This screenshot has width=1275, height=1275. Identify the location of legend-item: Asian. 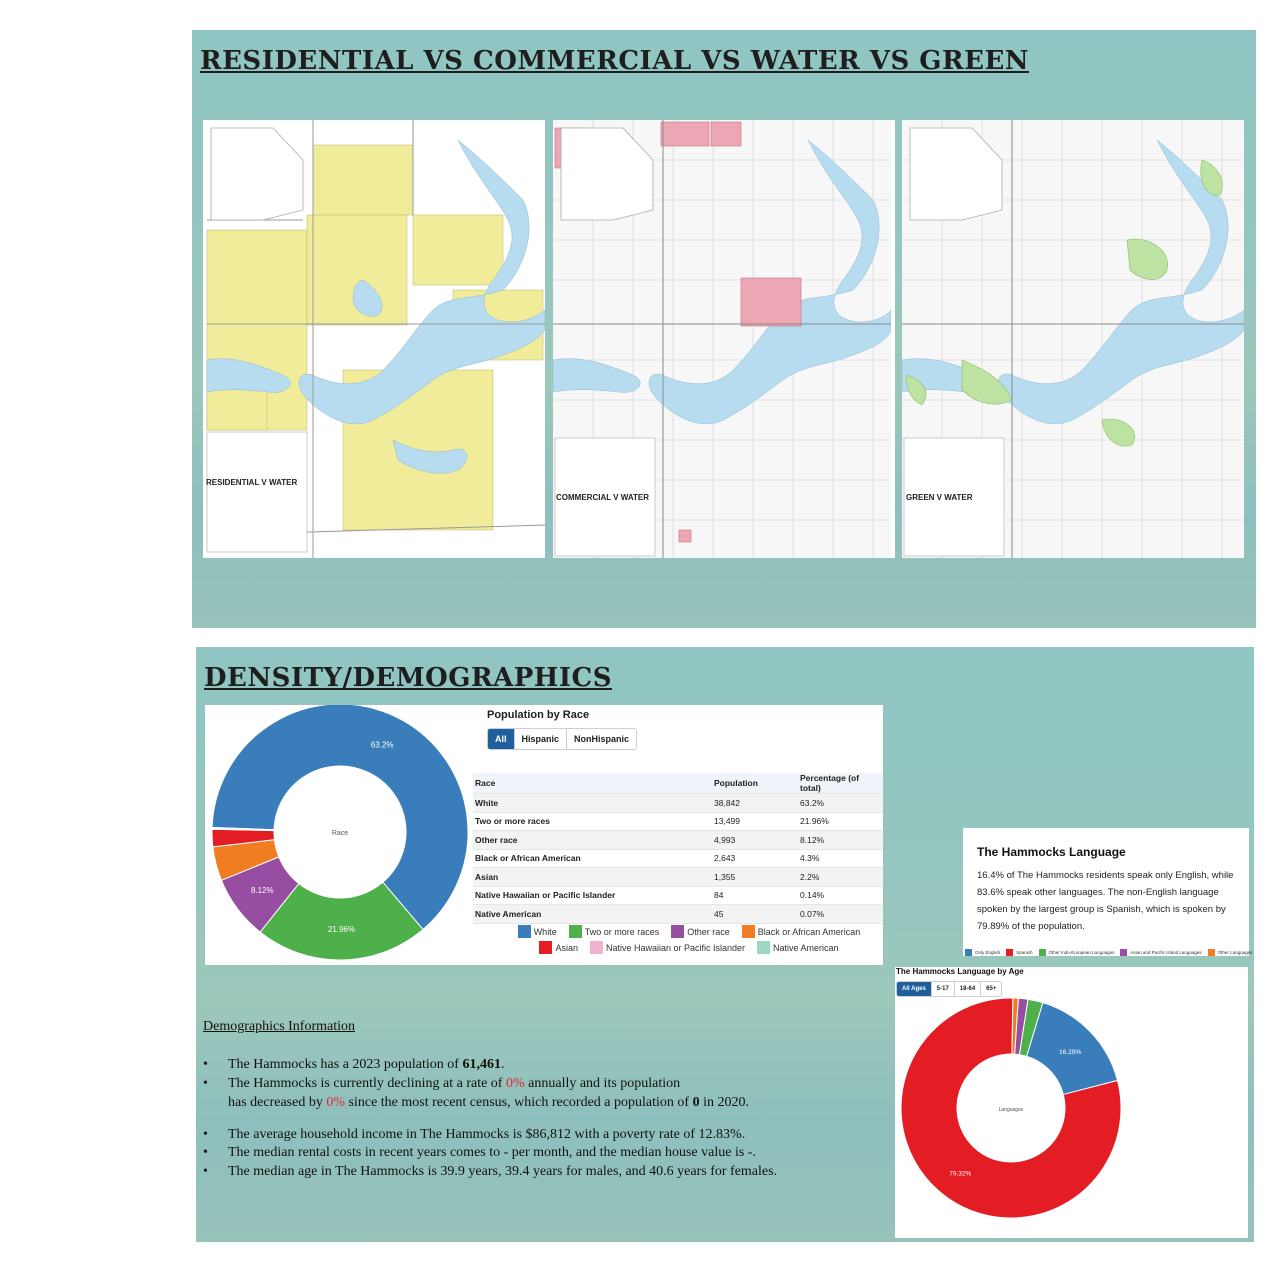
(558, 947).